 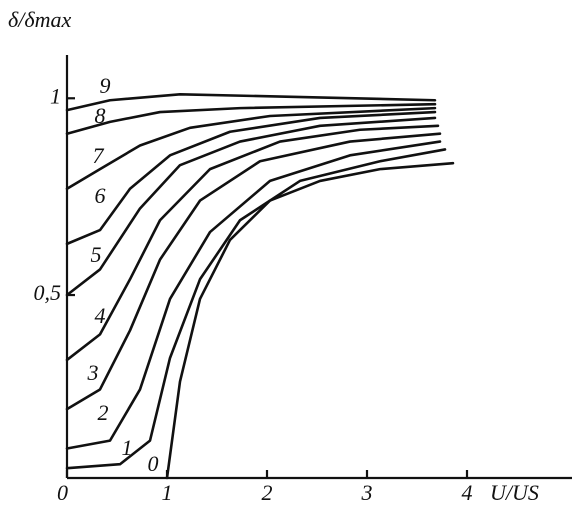 I want to click on curve-label: 0, so click(x=153, y=463).